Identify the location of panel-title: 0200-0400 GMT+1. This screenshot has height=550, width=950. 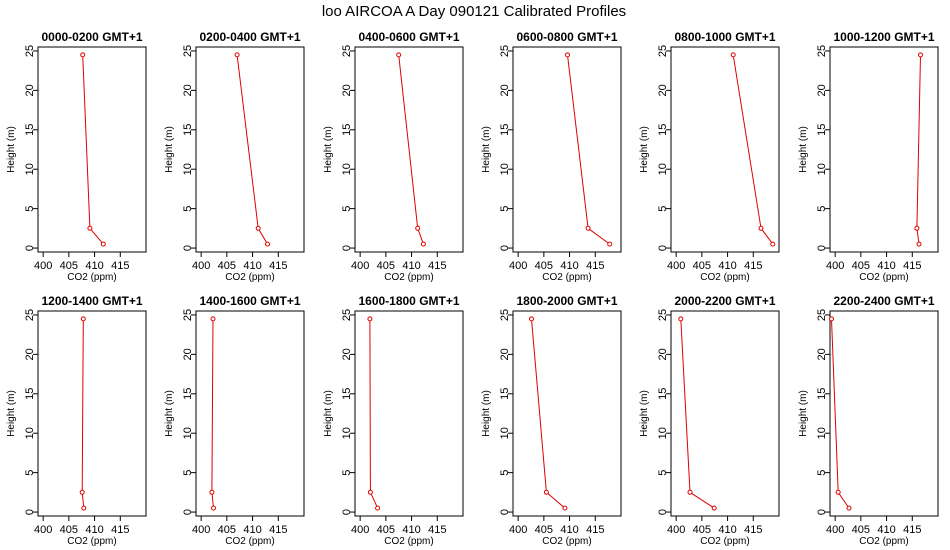
(249, 37).